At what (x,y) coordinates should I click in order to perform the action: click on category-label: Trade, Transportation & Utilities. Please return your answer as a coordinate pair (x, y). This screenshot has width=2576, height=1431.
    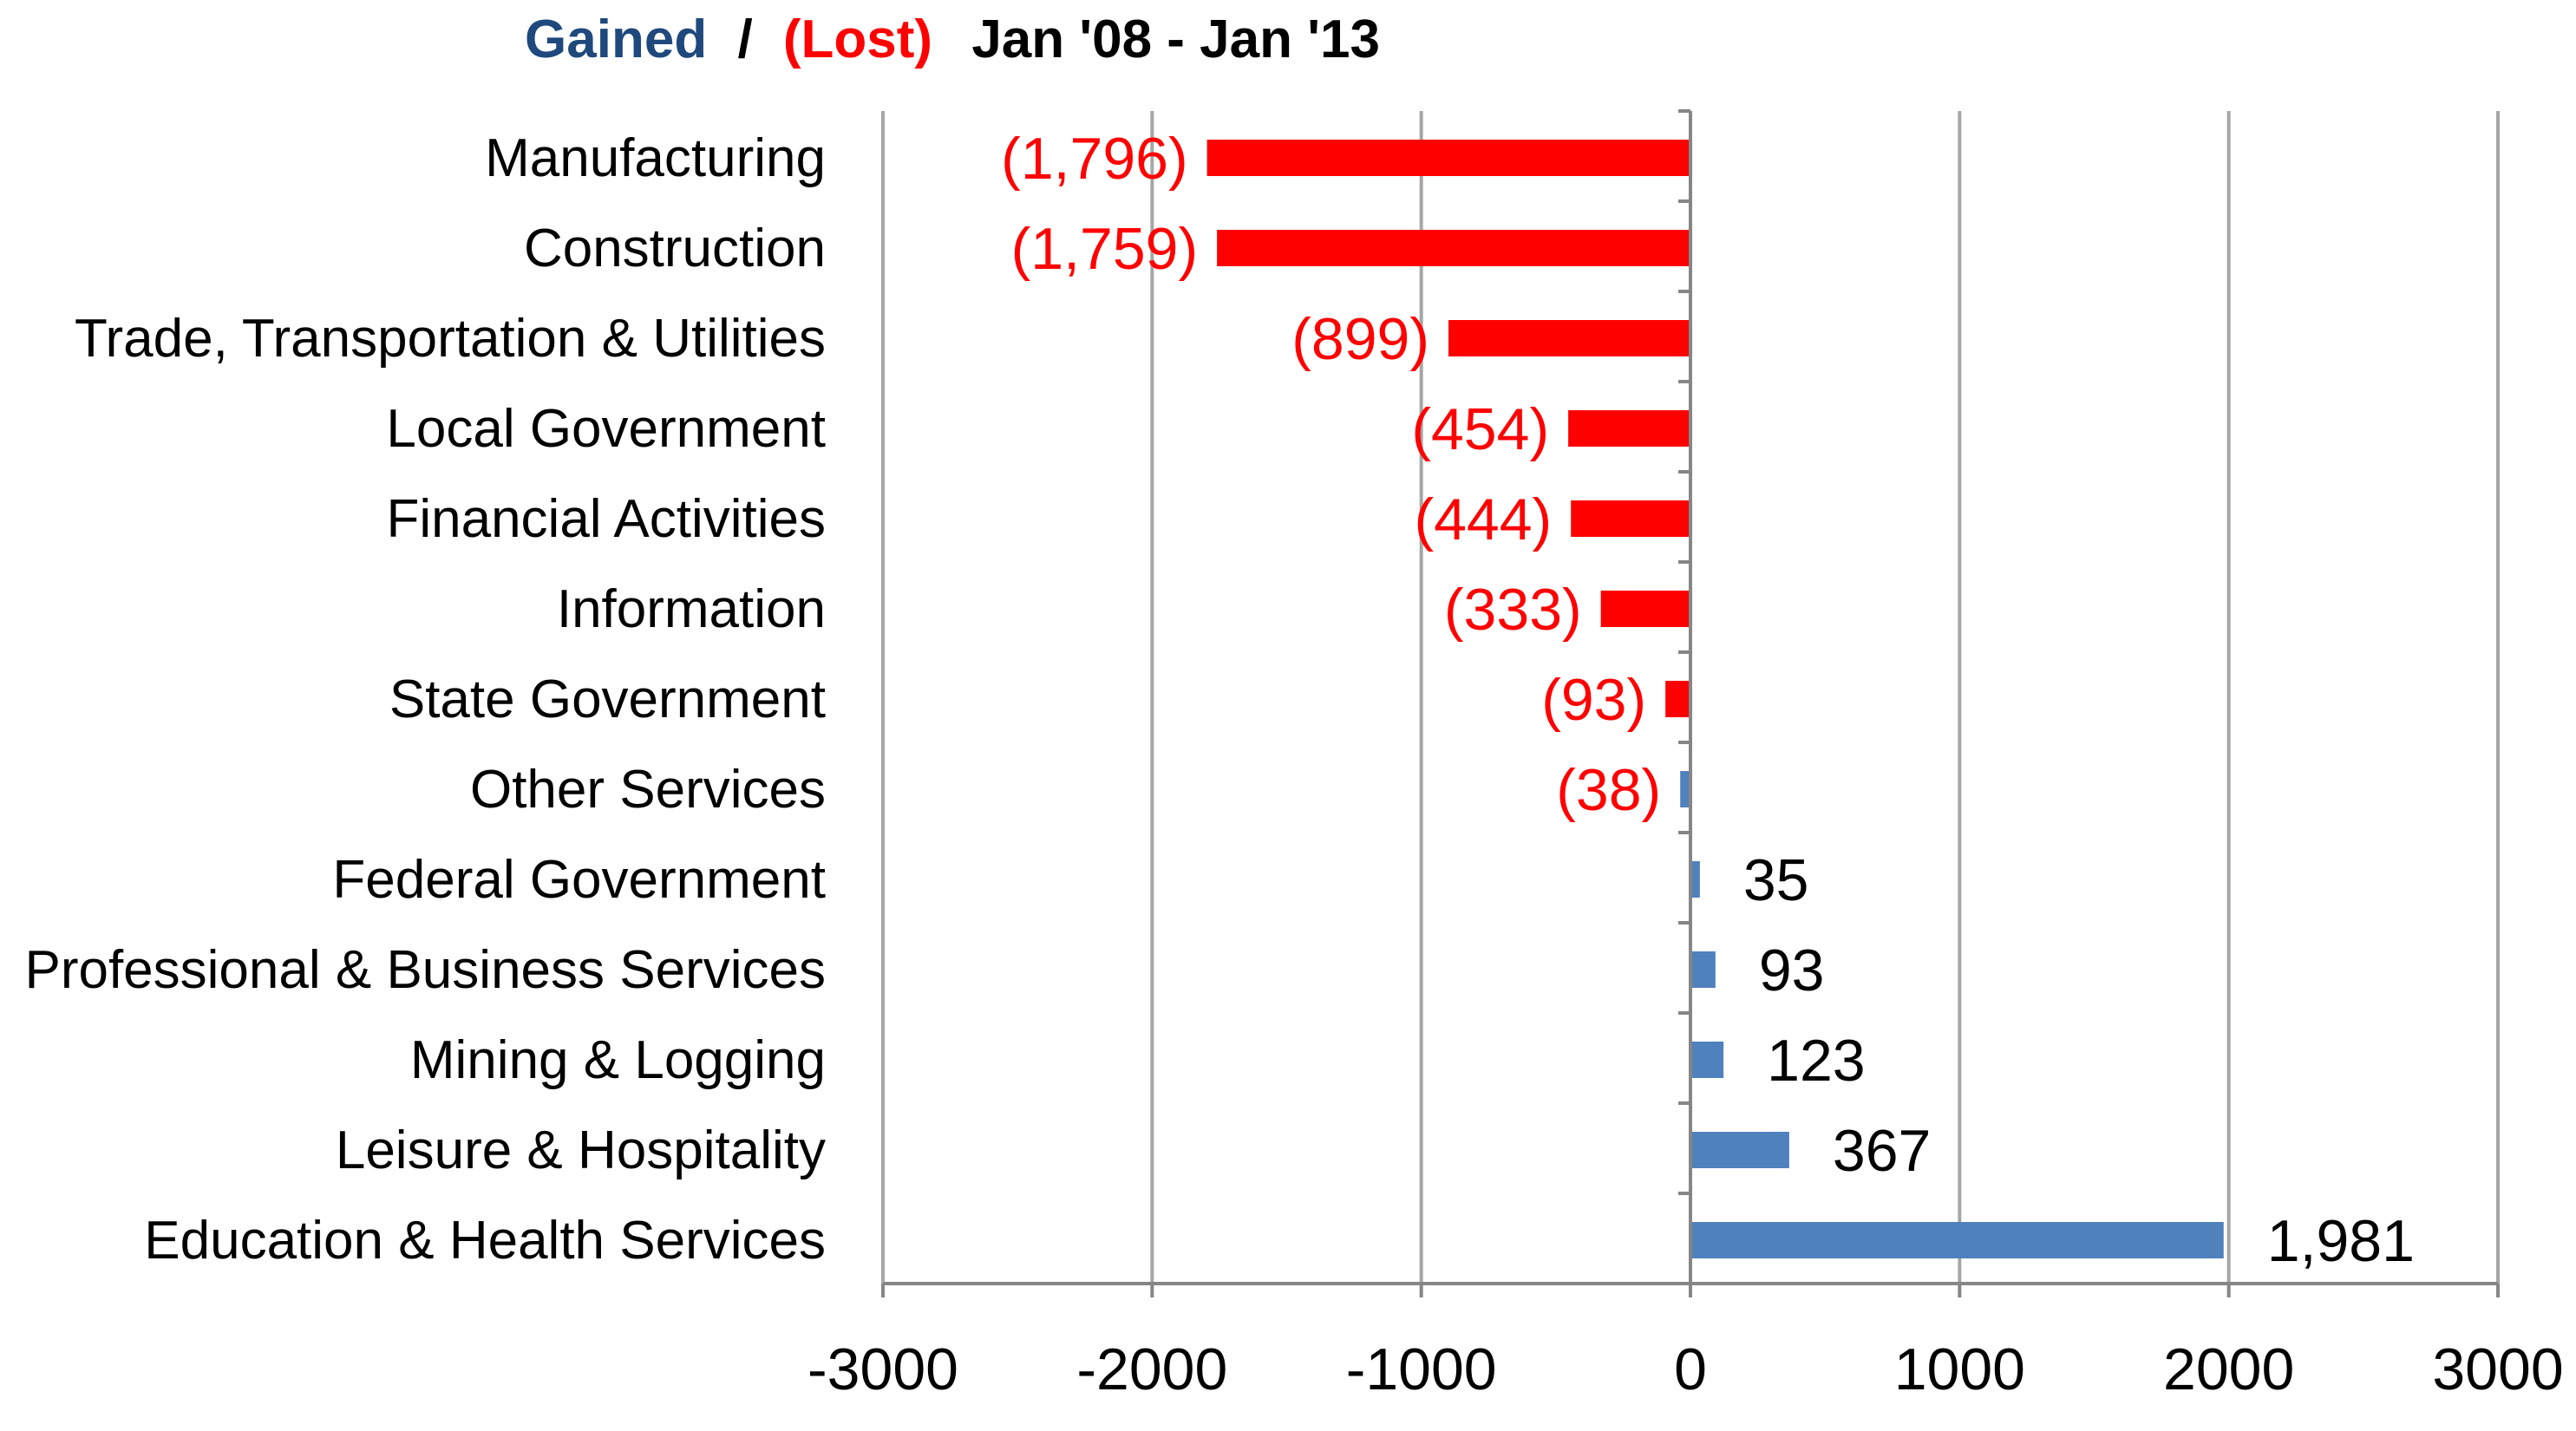
    Looking at the image, I should click on (450, 339).